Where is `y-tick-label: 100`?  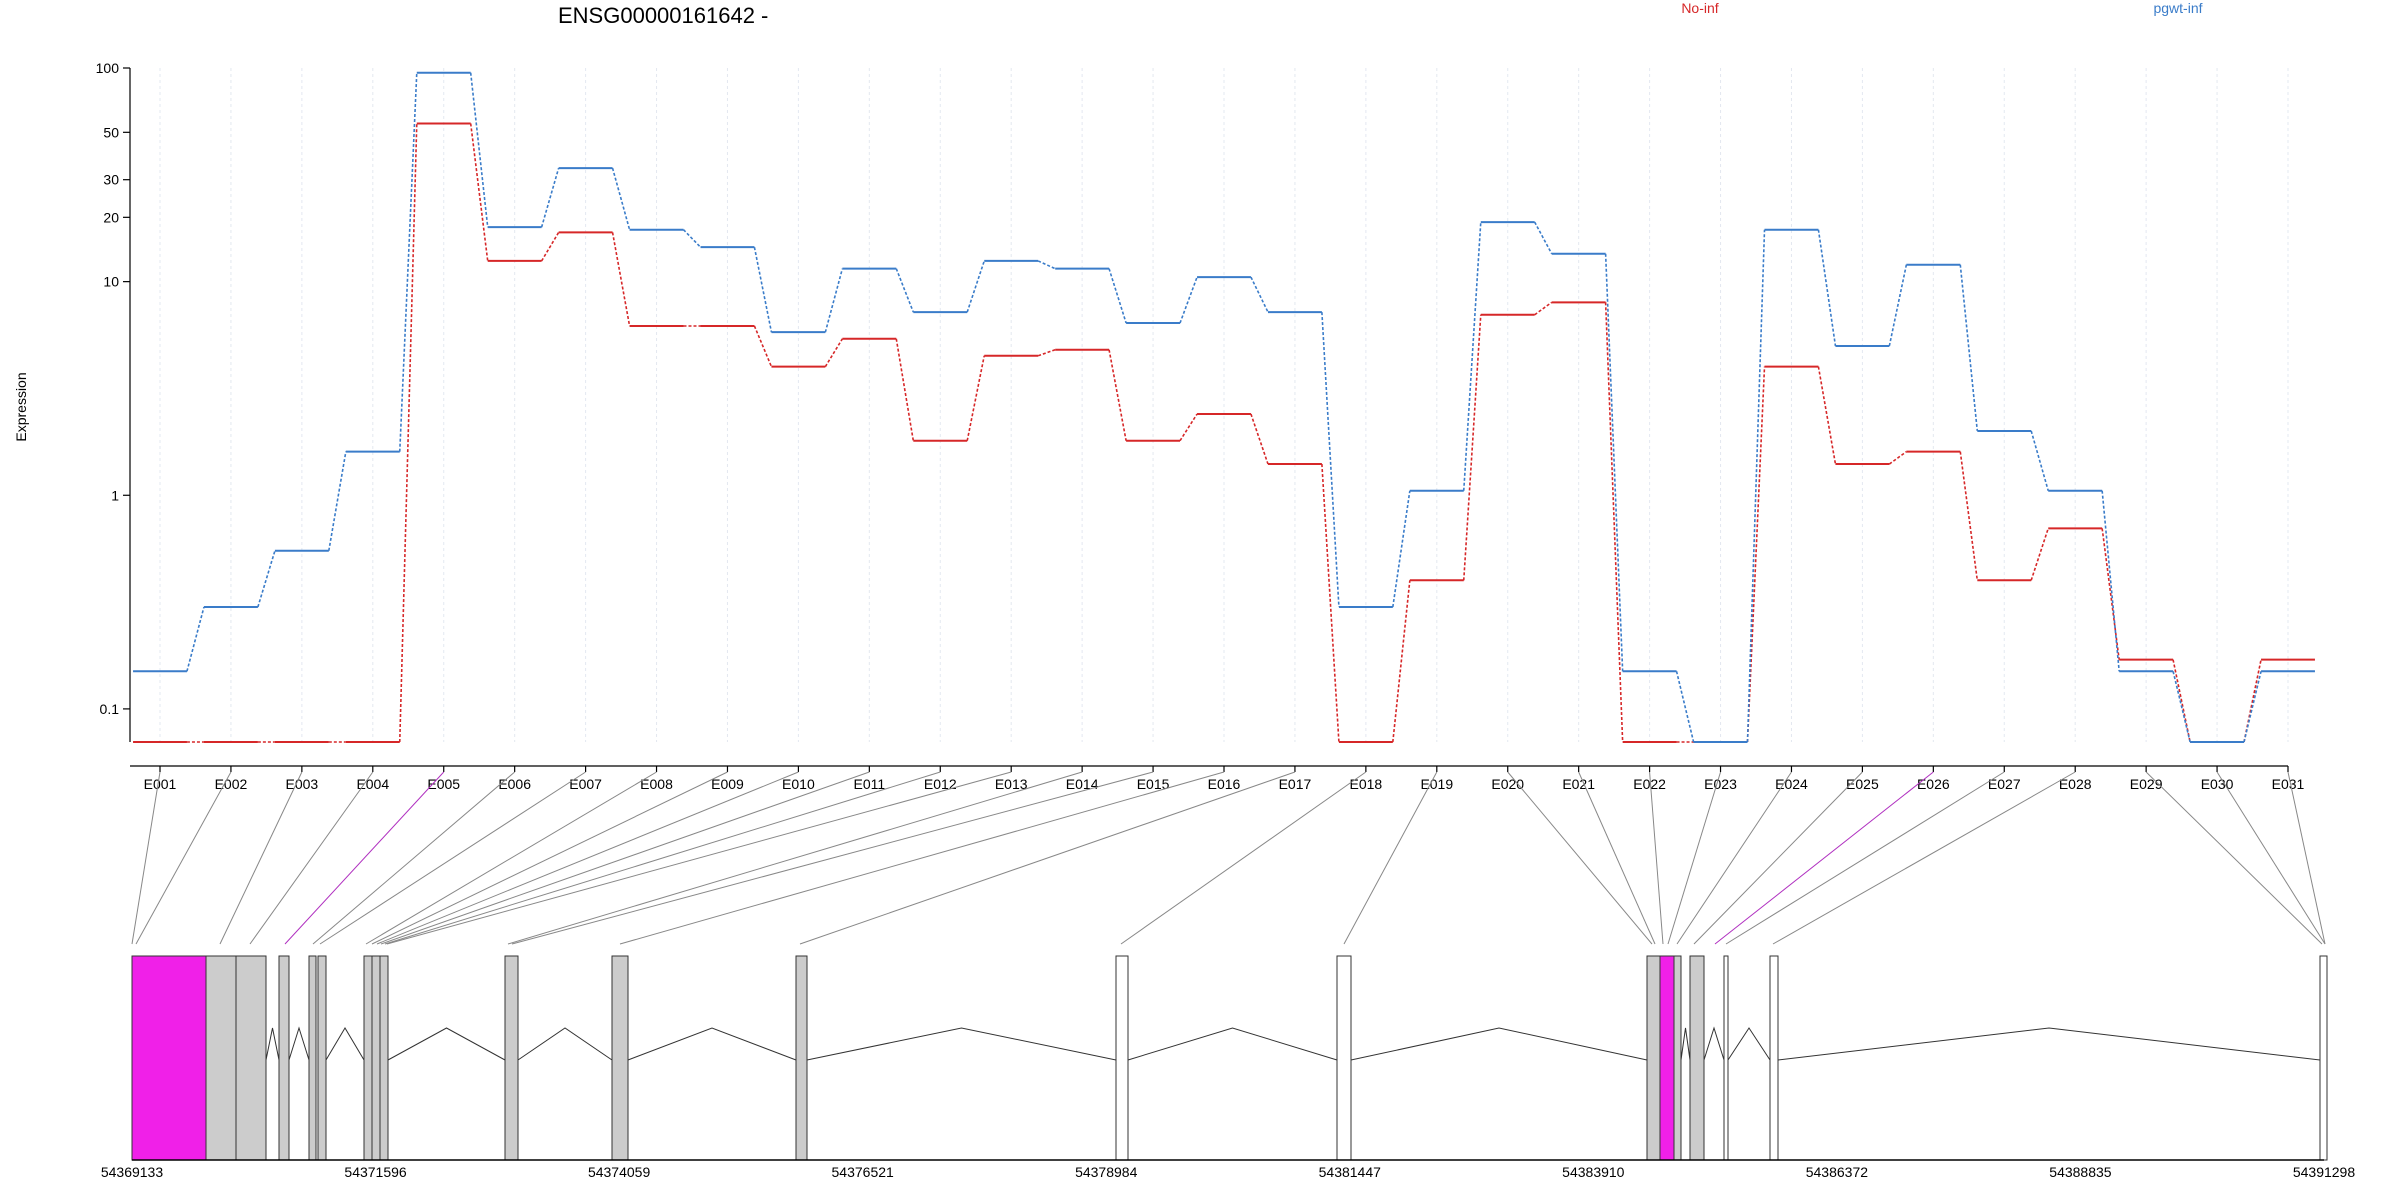 y-tick-label: 100 is located at coordinates (108, 68).